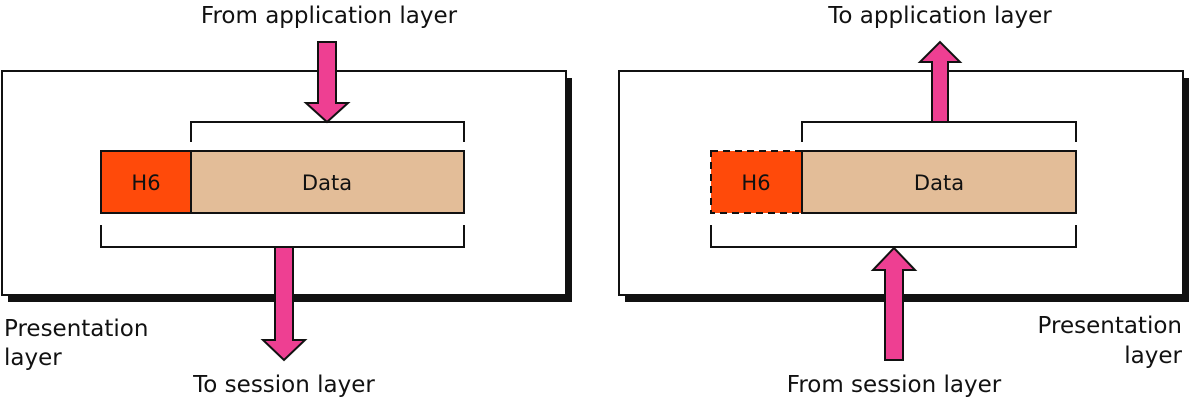 The image size is (1190, 401). I want to click on left-outgoing-arrow, so click(284, 304).